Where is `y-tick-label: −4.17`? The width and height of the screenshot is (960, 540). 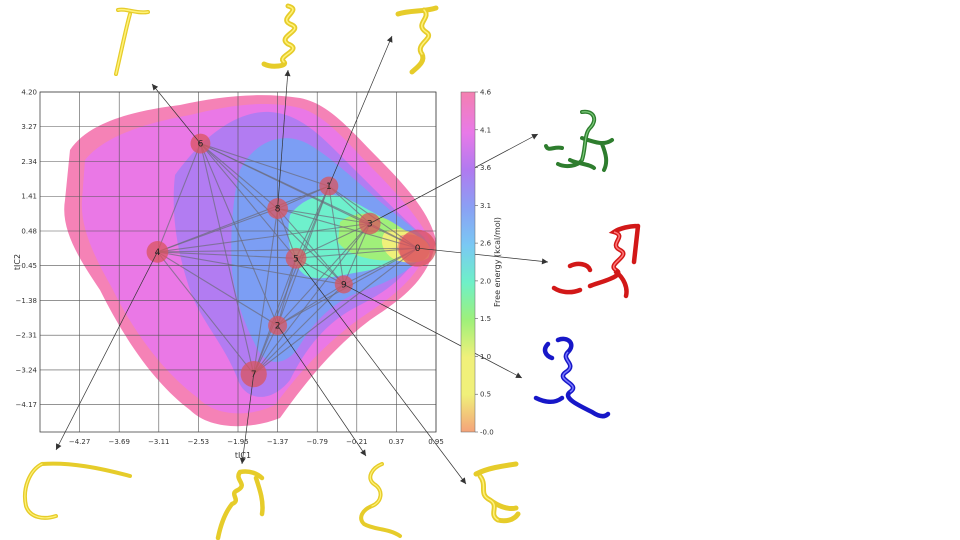 y-tick-label: −4.17 is located at coordinates (26, 405).